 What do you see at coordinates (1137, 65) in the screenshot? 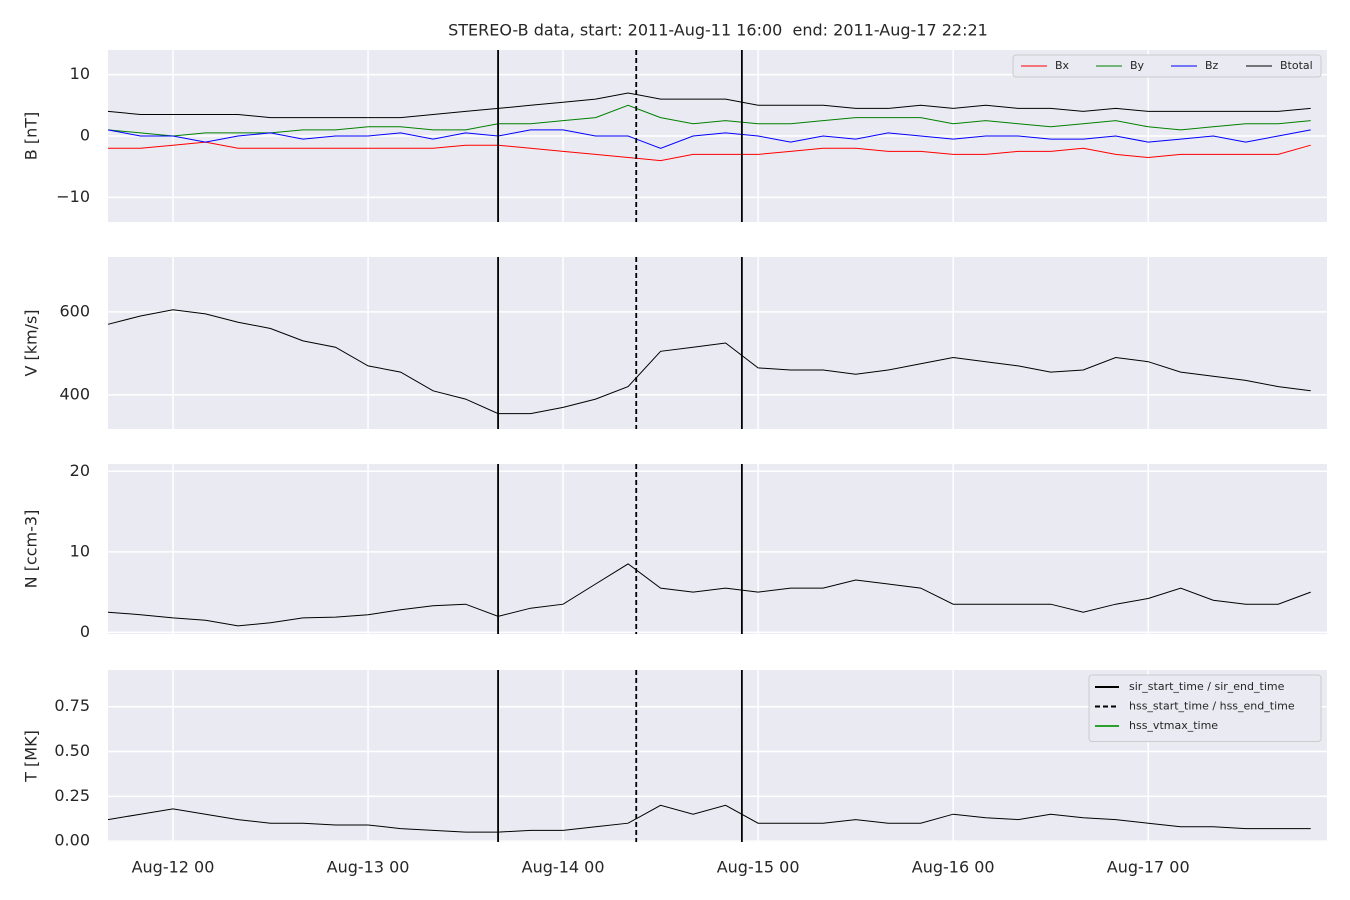
I see `legend-label: By` at bounding box center [1137, 65].